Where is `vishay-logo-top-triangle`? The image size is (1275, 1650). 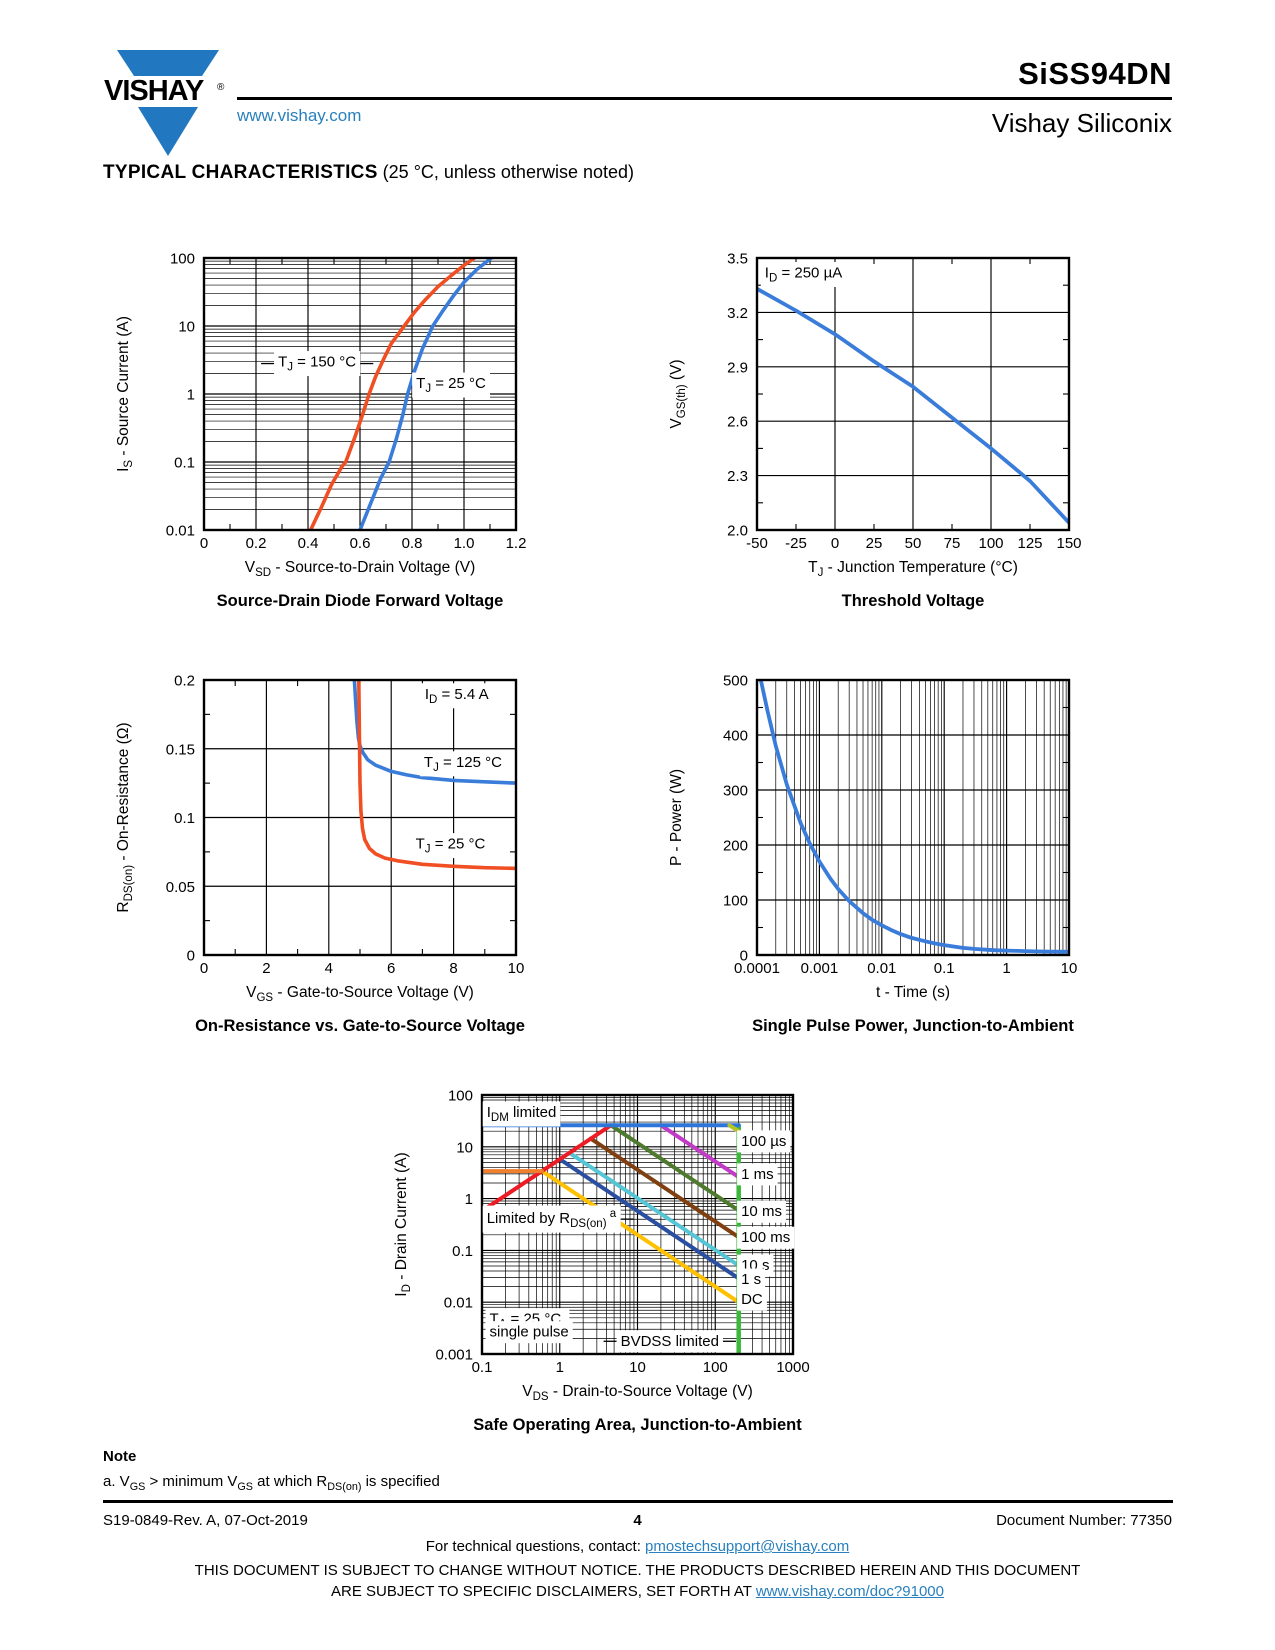 vishay-logo-top-triangle is located at coordinates (168, 63).